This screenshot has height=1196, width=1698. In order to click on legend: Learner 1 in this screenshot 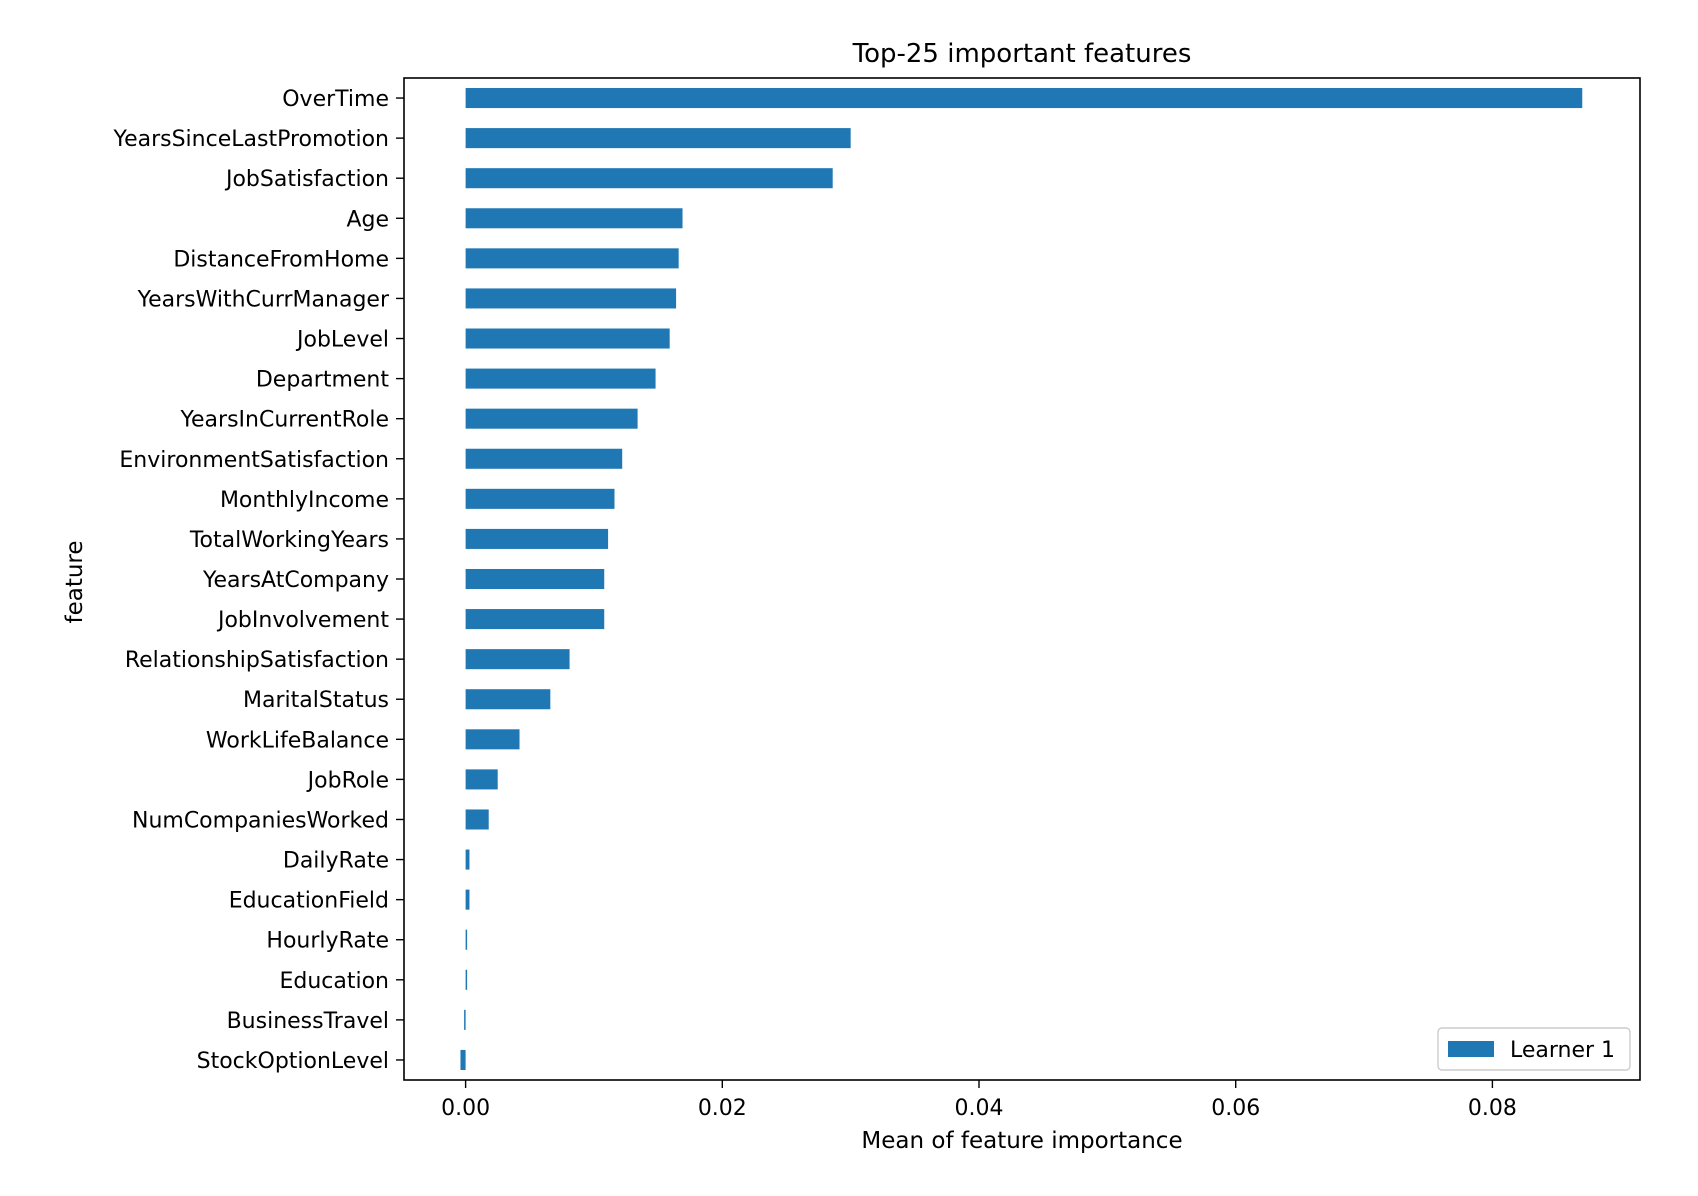, I will do `click(1534, 1049)`.